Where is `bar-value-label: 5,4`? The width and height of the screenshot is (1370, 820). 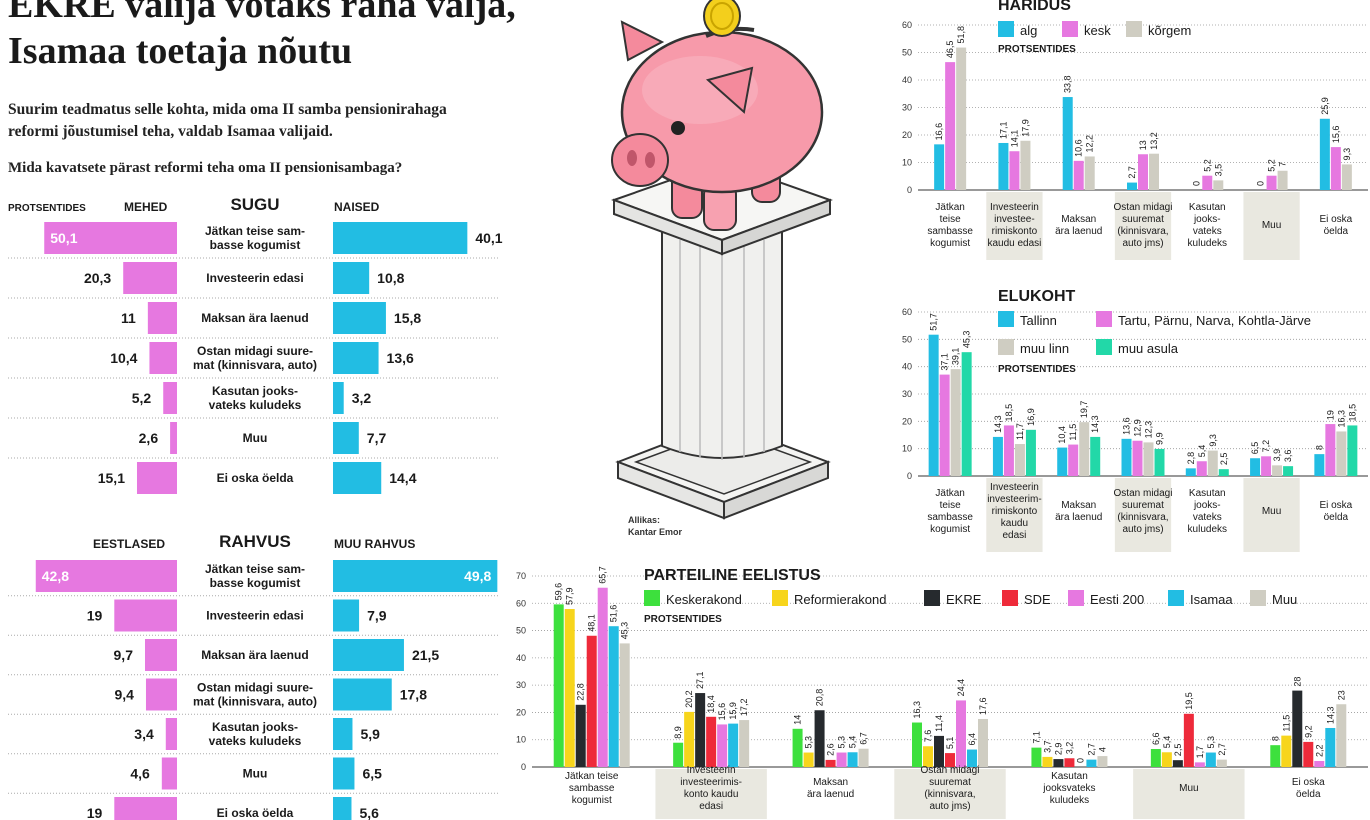
bar-value-label: 5,4 is located at coordinates (1202, 451).